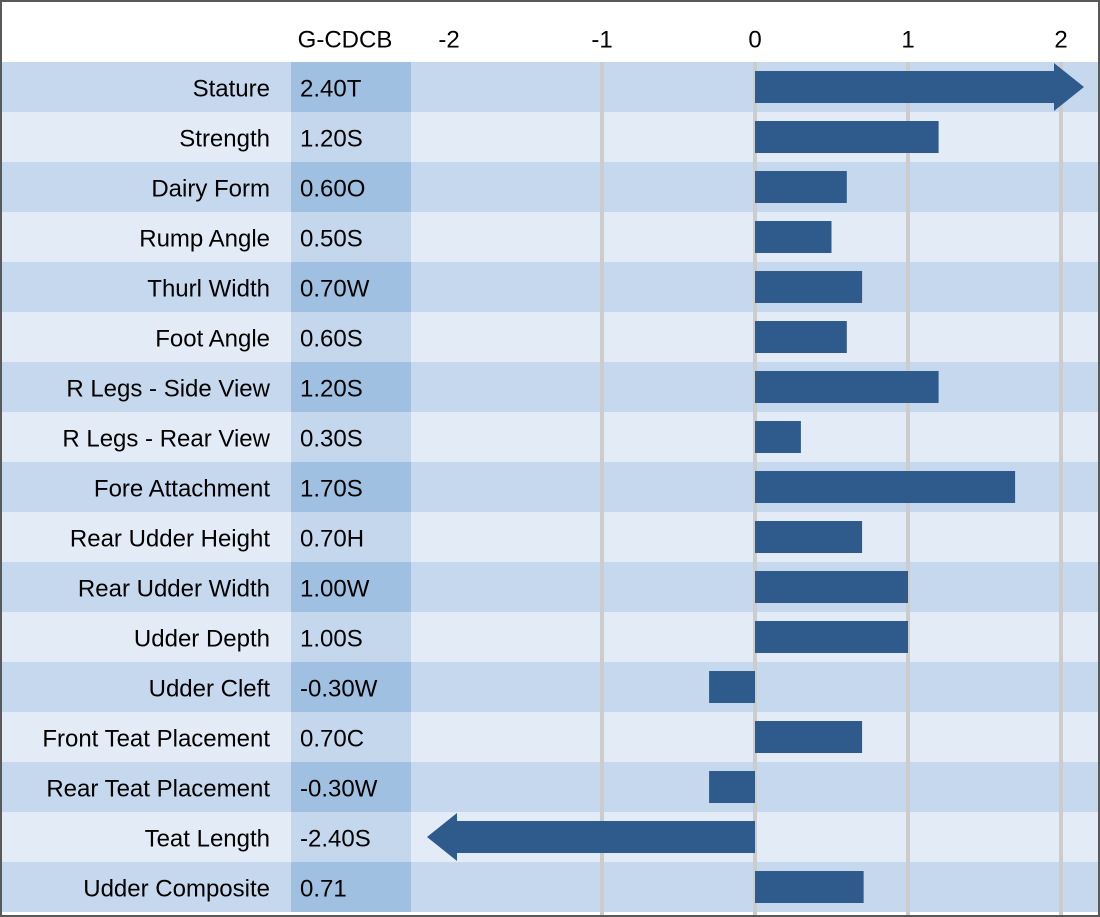 Image resolution: width=1100 pixels, height=917 pixels. Describe the element at coordinates (331, 88) in the screenshot. I see `value-label: 2.40T` at that location.